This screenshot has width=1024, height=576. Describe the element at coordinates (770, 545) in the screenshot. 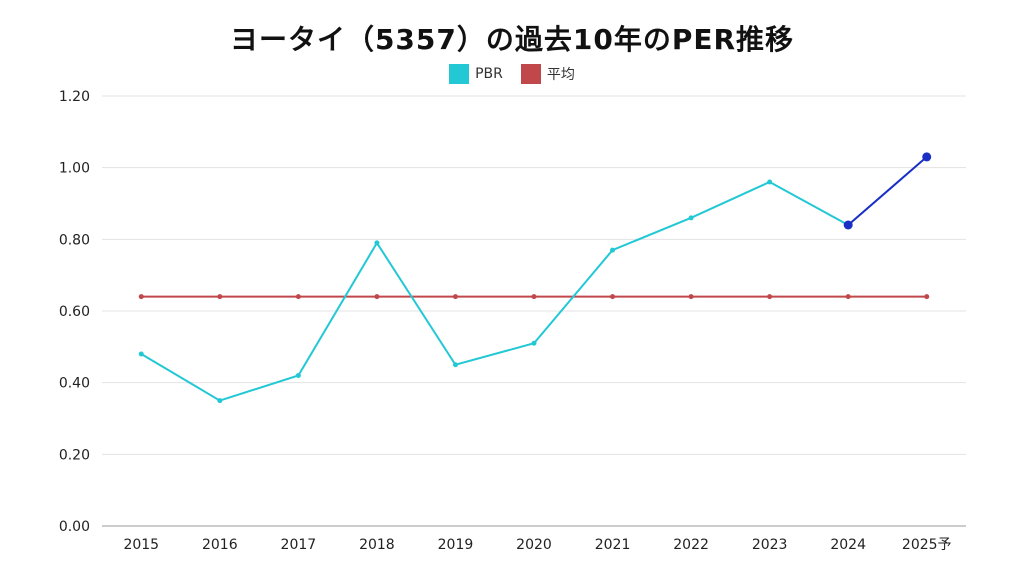

I see `x-tick-label: 2023` at that location.